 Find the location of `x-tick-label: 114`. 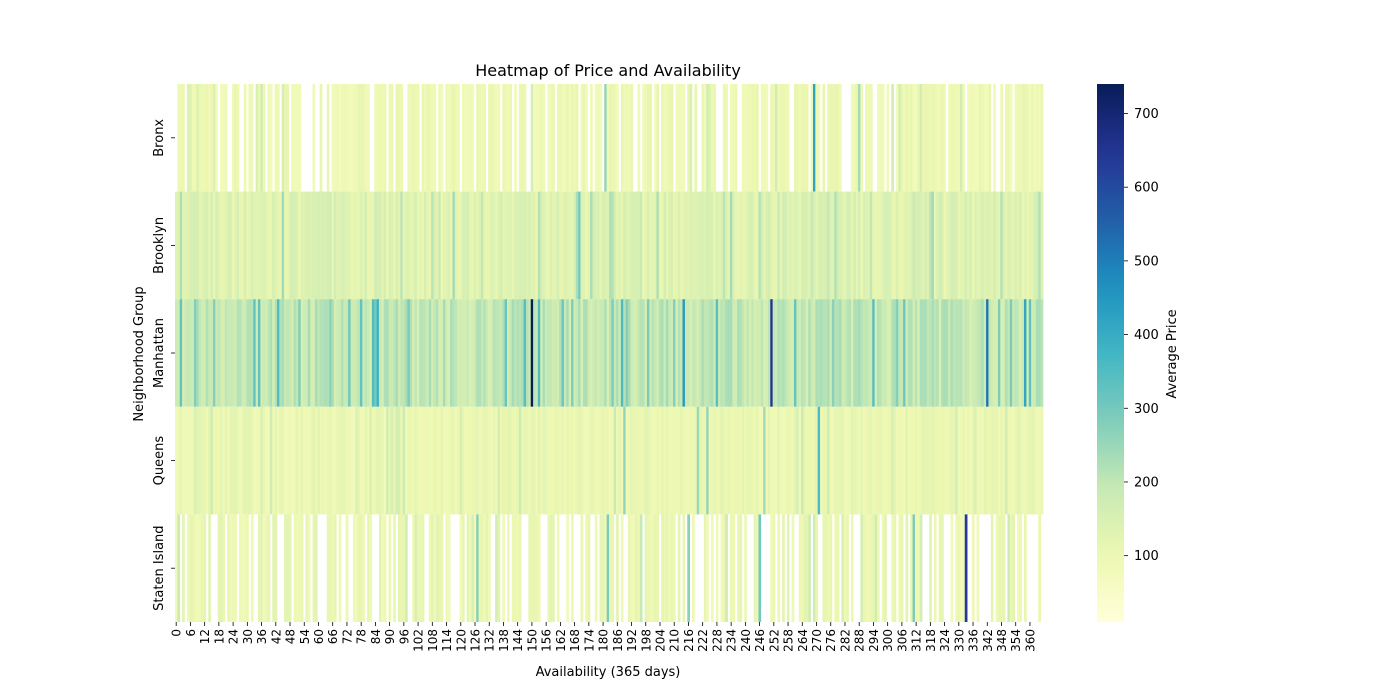

x-tick-label: 114 is located at coordinates (447, 640).